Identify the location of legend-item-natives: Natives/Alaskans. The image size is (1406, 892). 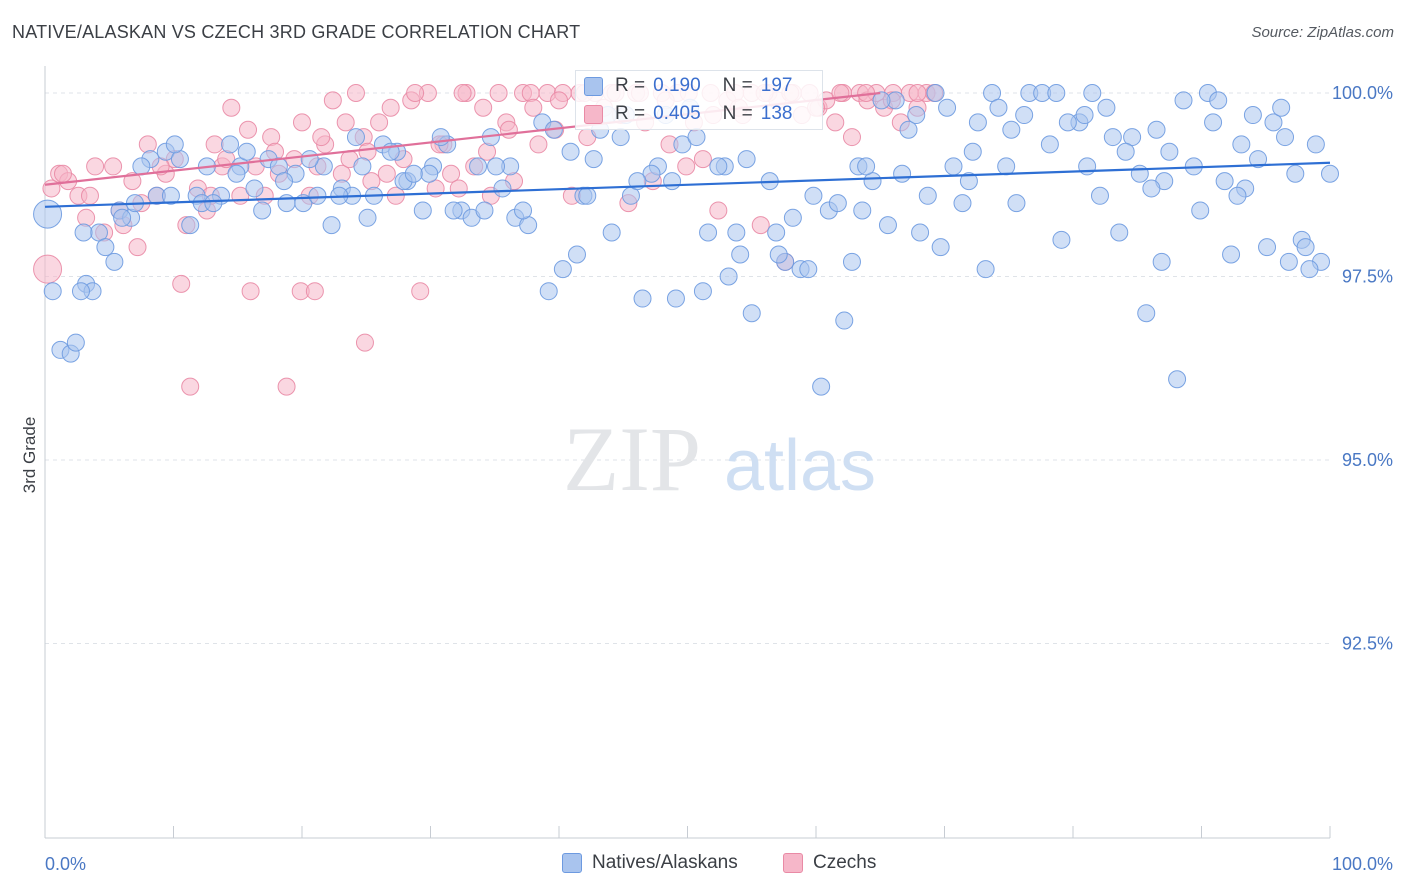
(650, 863).